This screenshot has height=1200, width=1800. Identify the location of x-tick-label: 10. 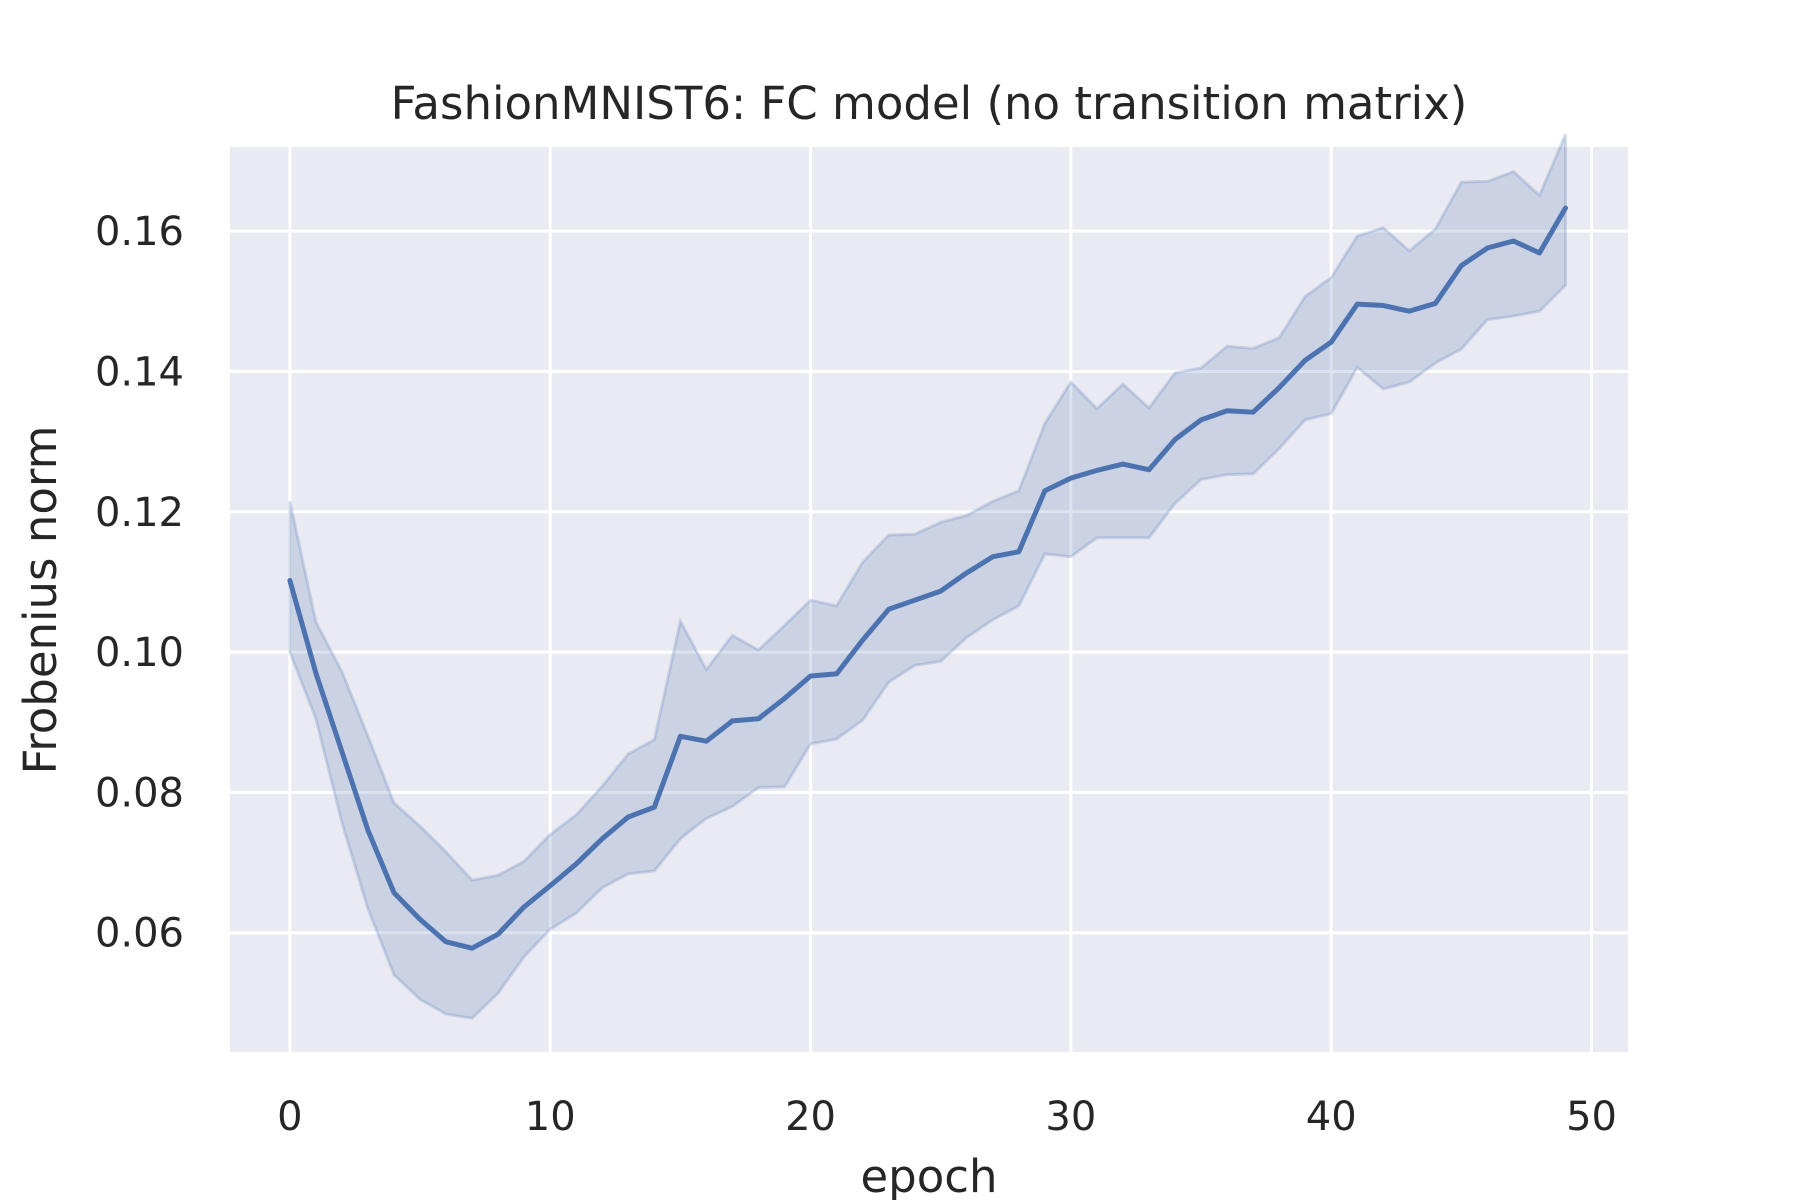
(550, 1117).